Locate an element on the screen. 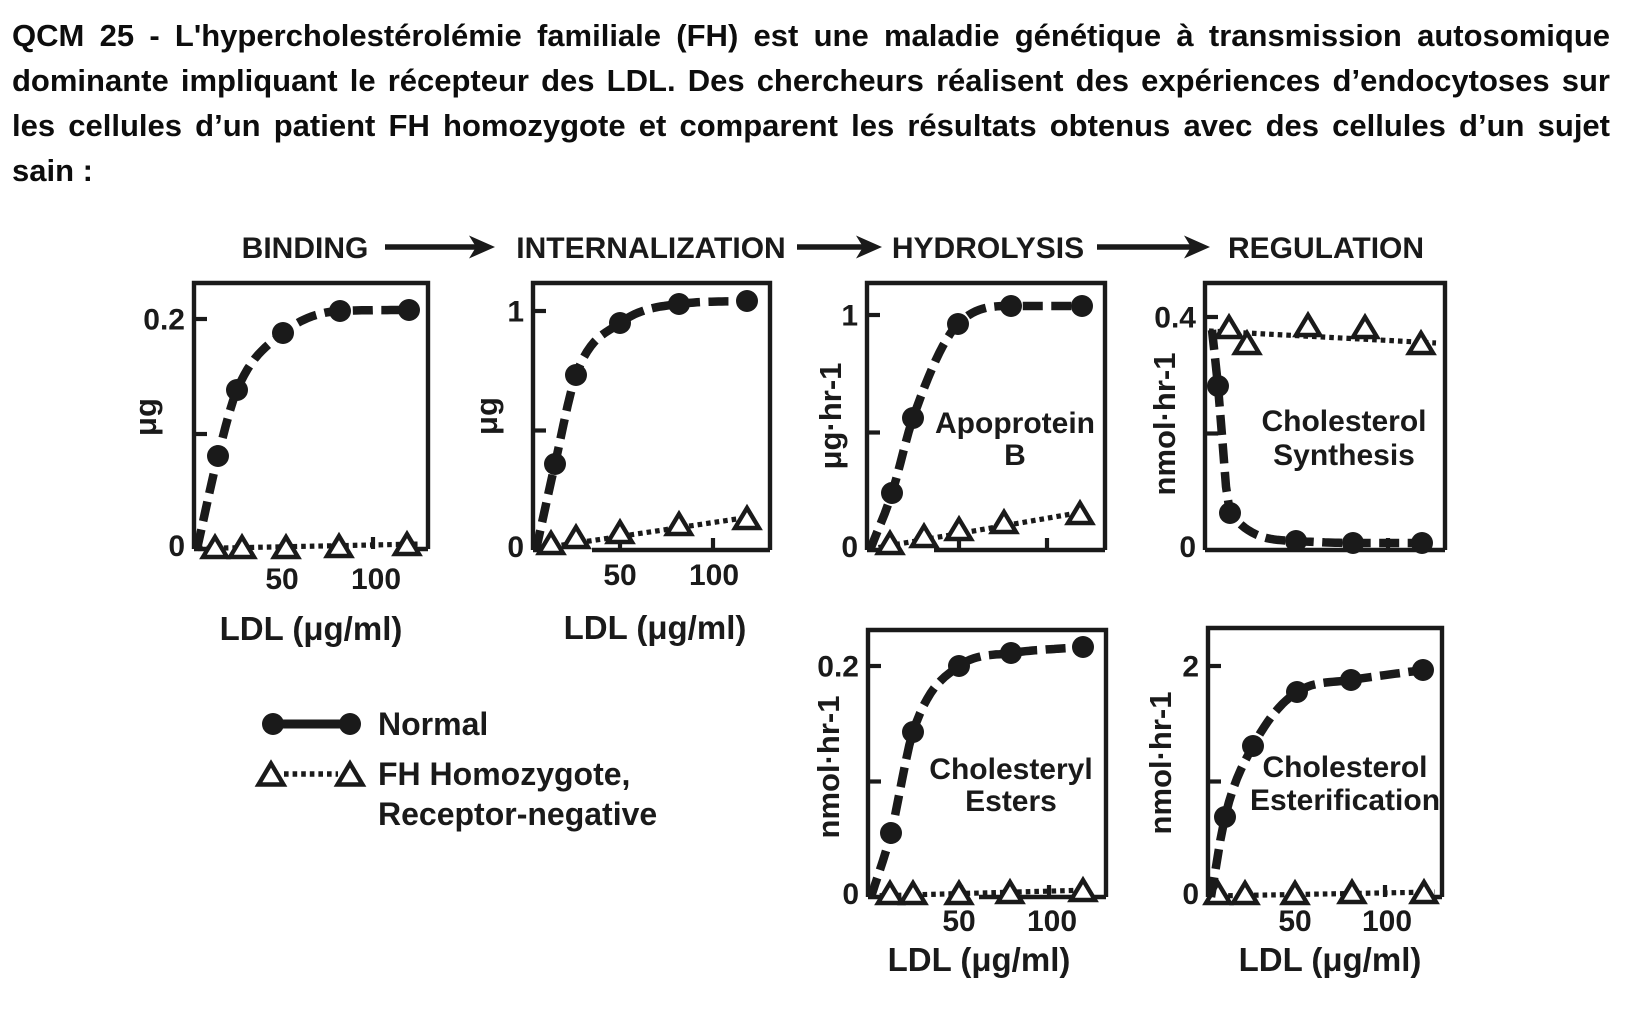 This screenshot has height=1012, width=1634. svg-text: HYDROLYSIS is located at coordinates (988, 248).